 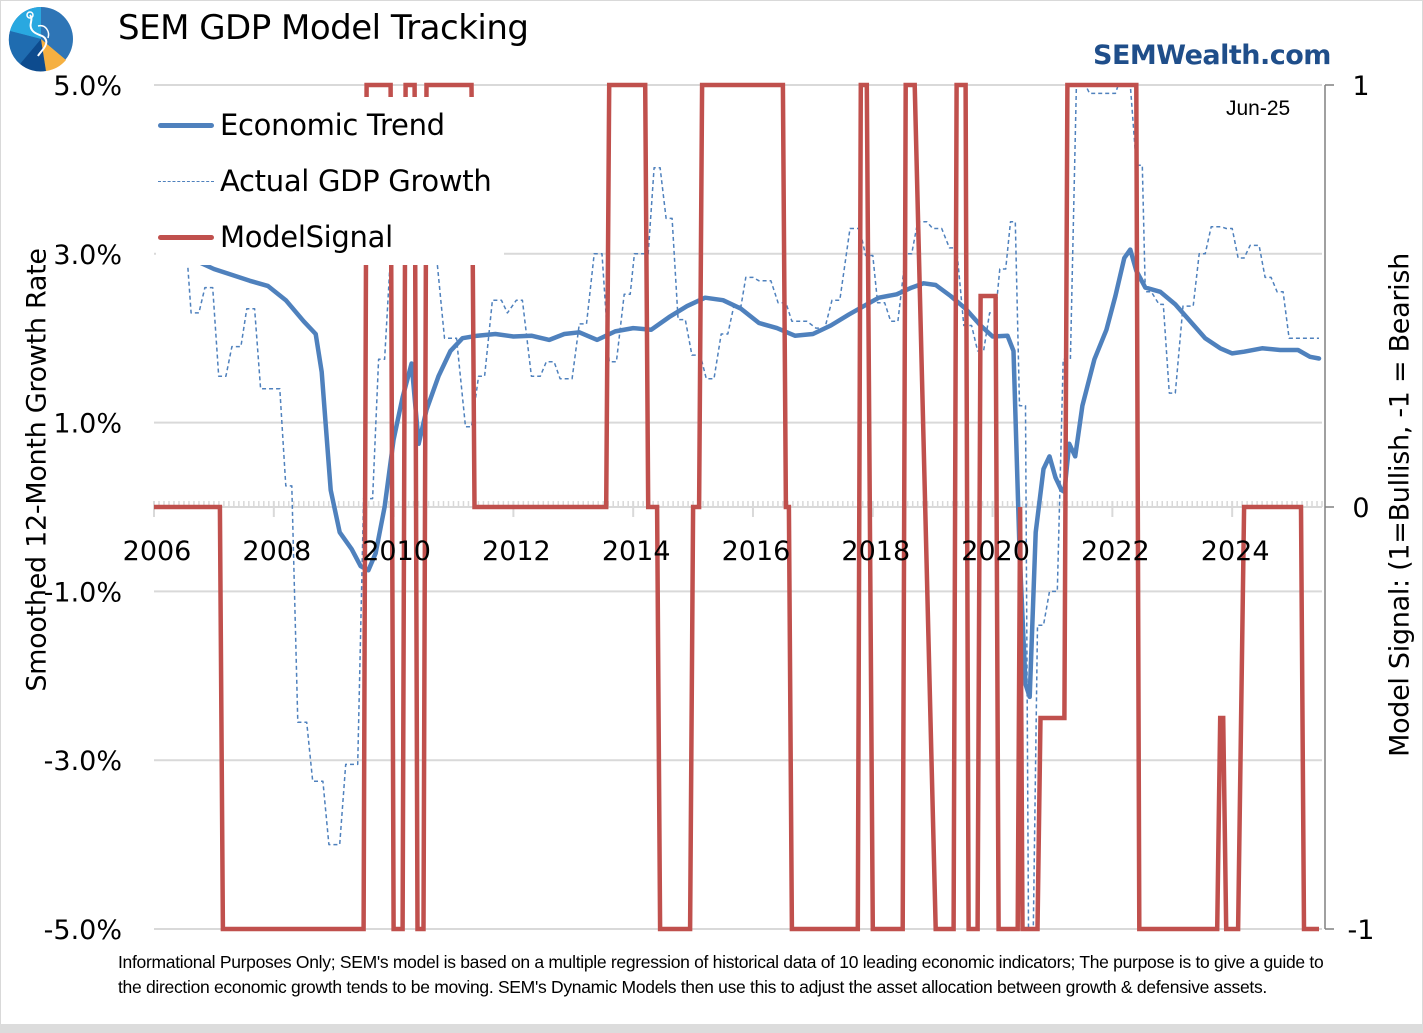 What do you see at coordinates (37, 470) in the screenshot?
I see `y-axis-label-left: Smoothed 12-Month Growth Rate` at bounding box center [37, 470].